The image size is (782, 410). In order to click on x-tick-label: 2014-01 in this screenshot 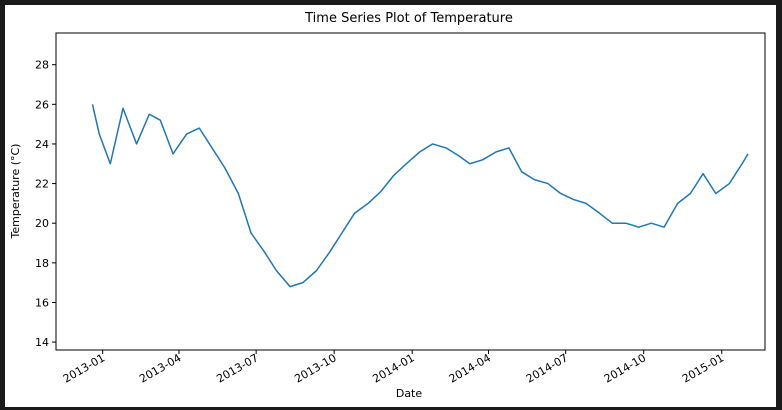, I will do `click(393, 368)`.